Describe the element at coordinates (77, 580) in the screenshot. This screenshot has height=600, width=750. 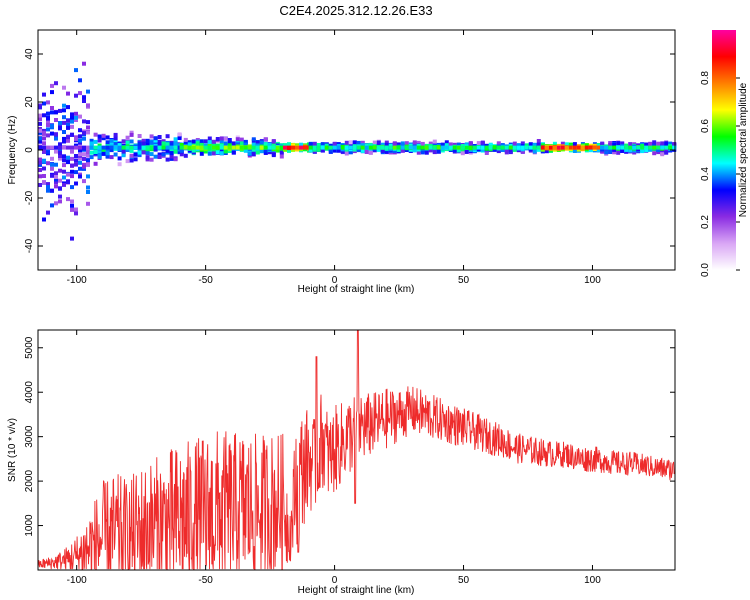
I see `snr-x-tick-label: -100` at that location.